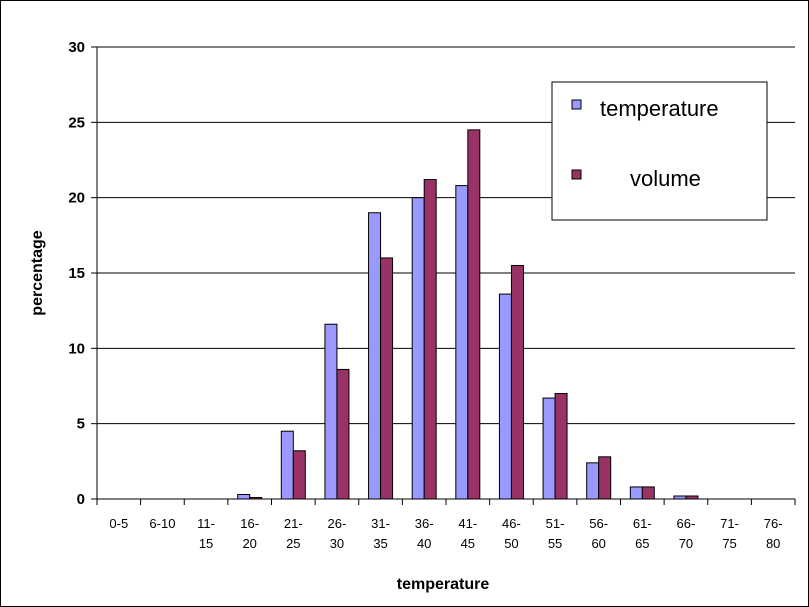 The width and height of the screenshot is (809, 607). I want to click on x-tick-label: 41-, so click(467, 523).